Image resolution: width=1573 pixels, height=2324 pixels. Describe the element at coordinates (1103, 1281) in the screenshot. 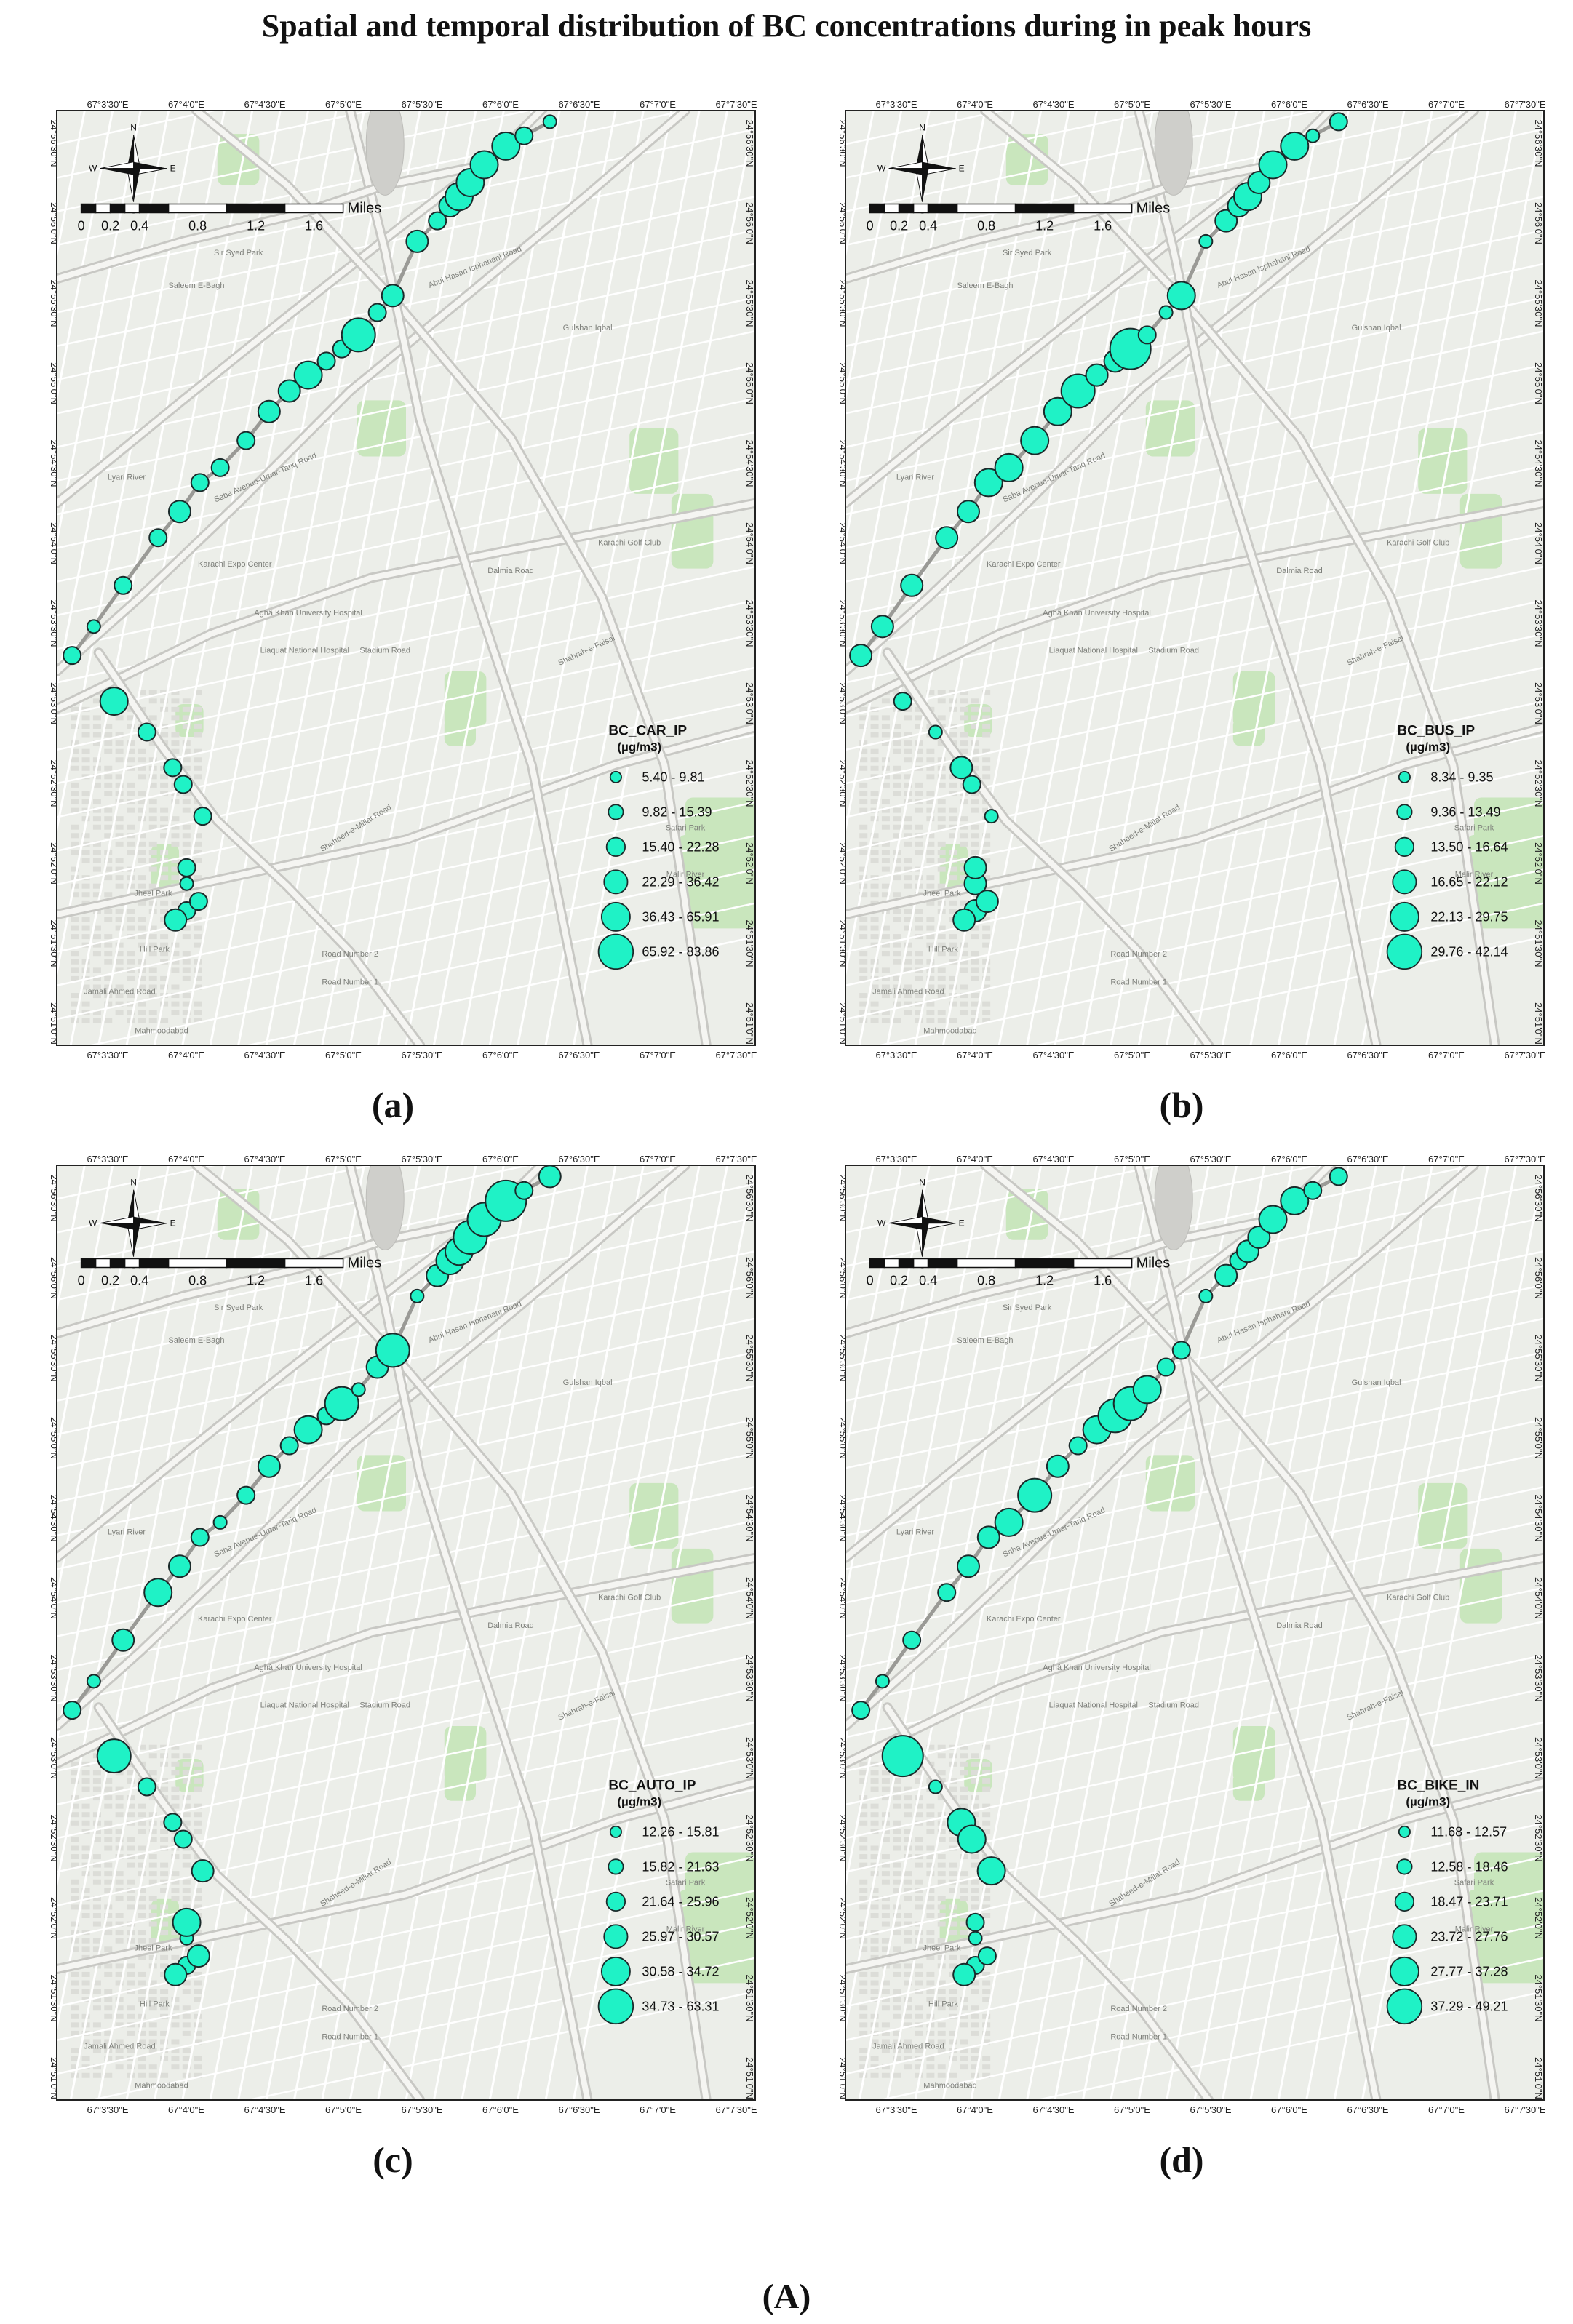

I see `svg-text: 1.6` at that location.